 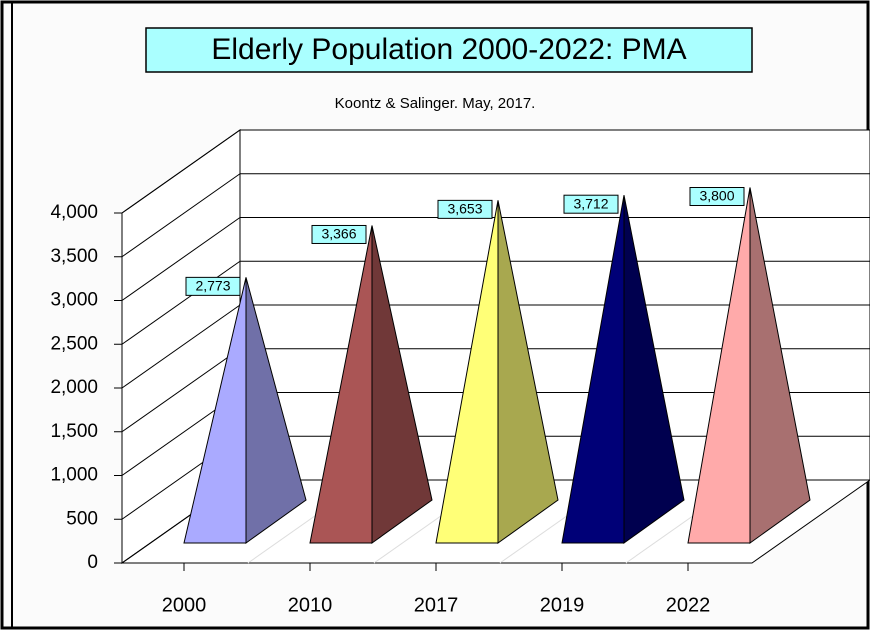 I want to click on x-tick-label: 2000, so click(x=184, y=605).